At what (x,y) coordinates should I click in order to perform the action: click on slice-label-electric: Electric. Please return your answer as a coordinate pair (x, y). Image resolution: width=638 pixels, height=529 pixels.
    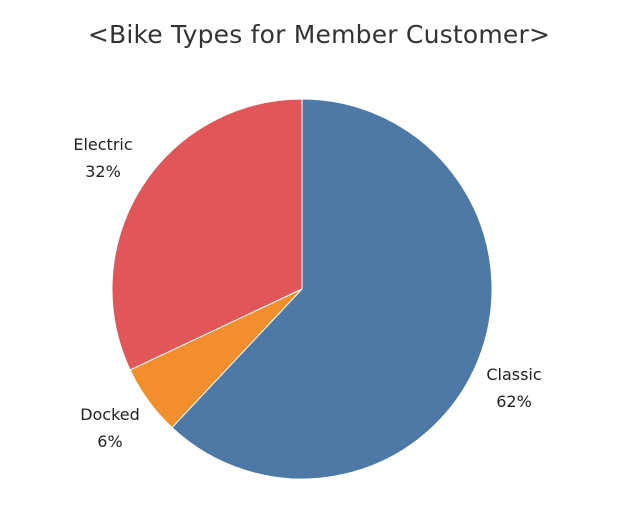
    Looking at the image, I should click on (102, 144).